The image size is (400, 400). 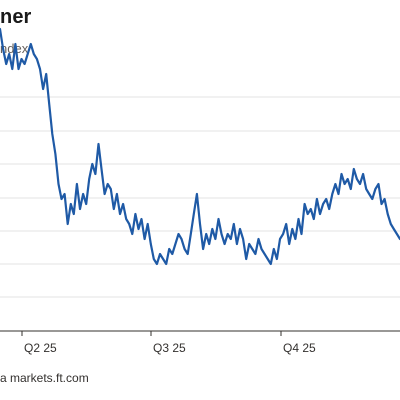 I want to click on x-axis-labels: Q2 25 Q3 25 Q4 25, so click(x=170, y=348).